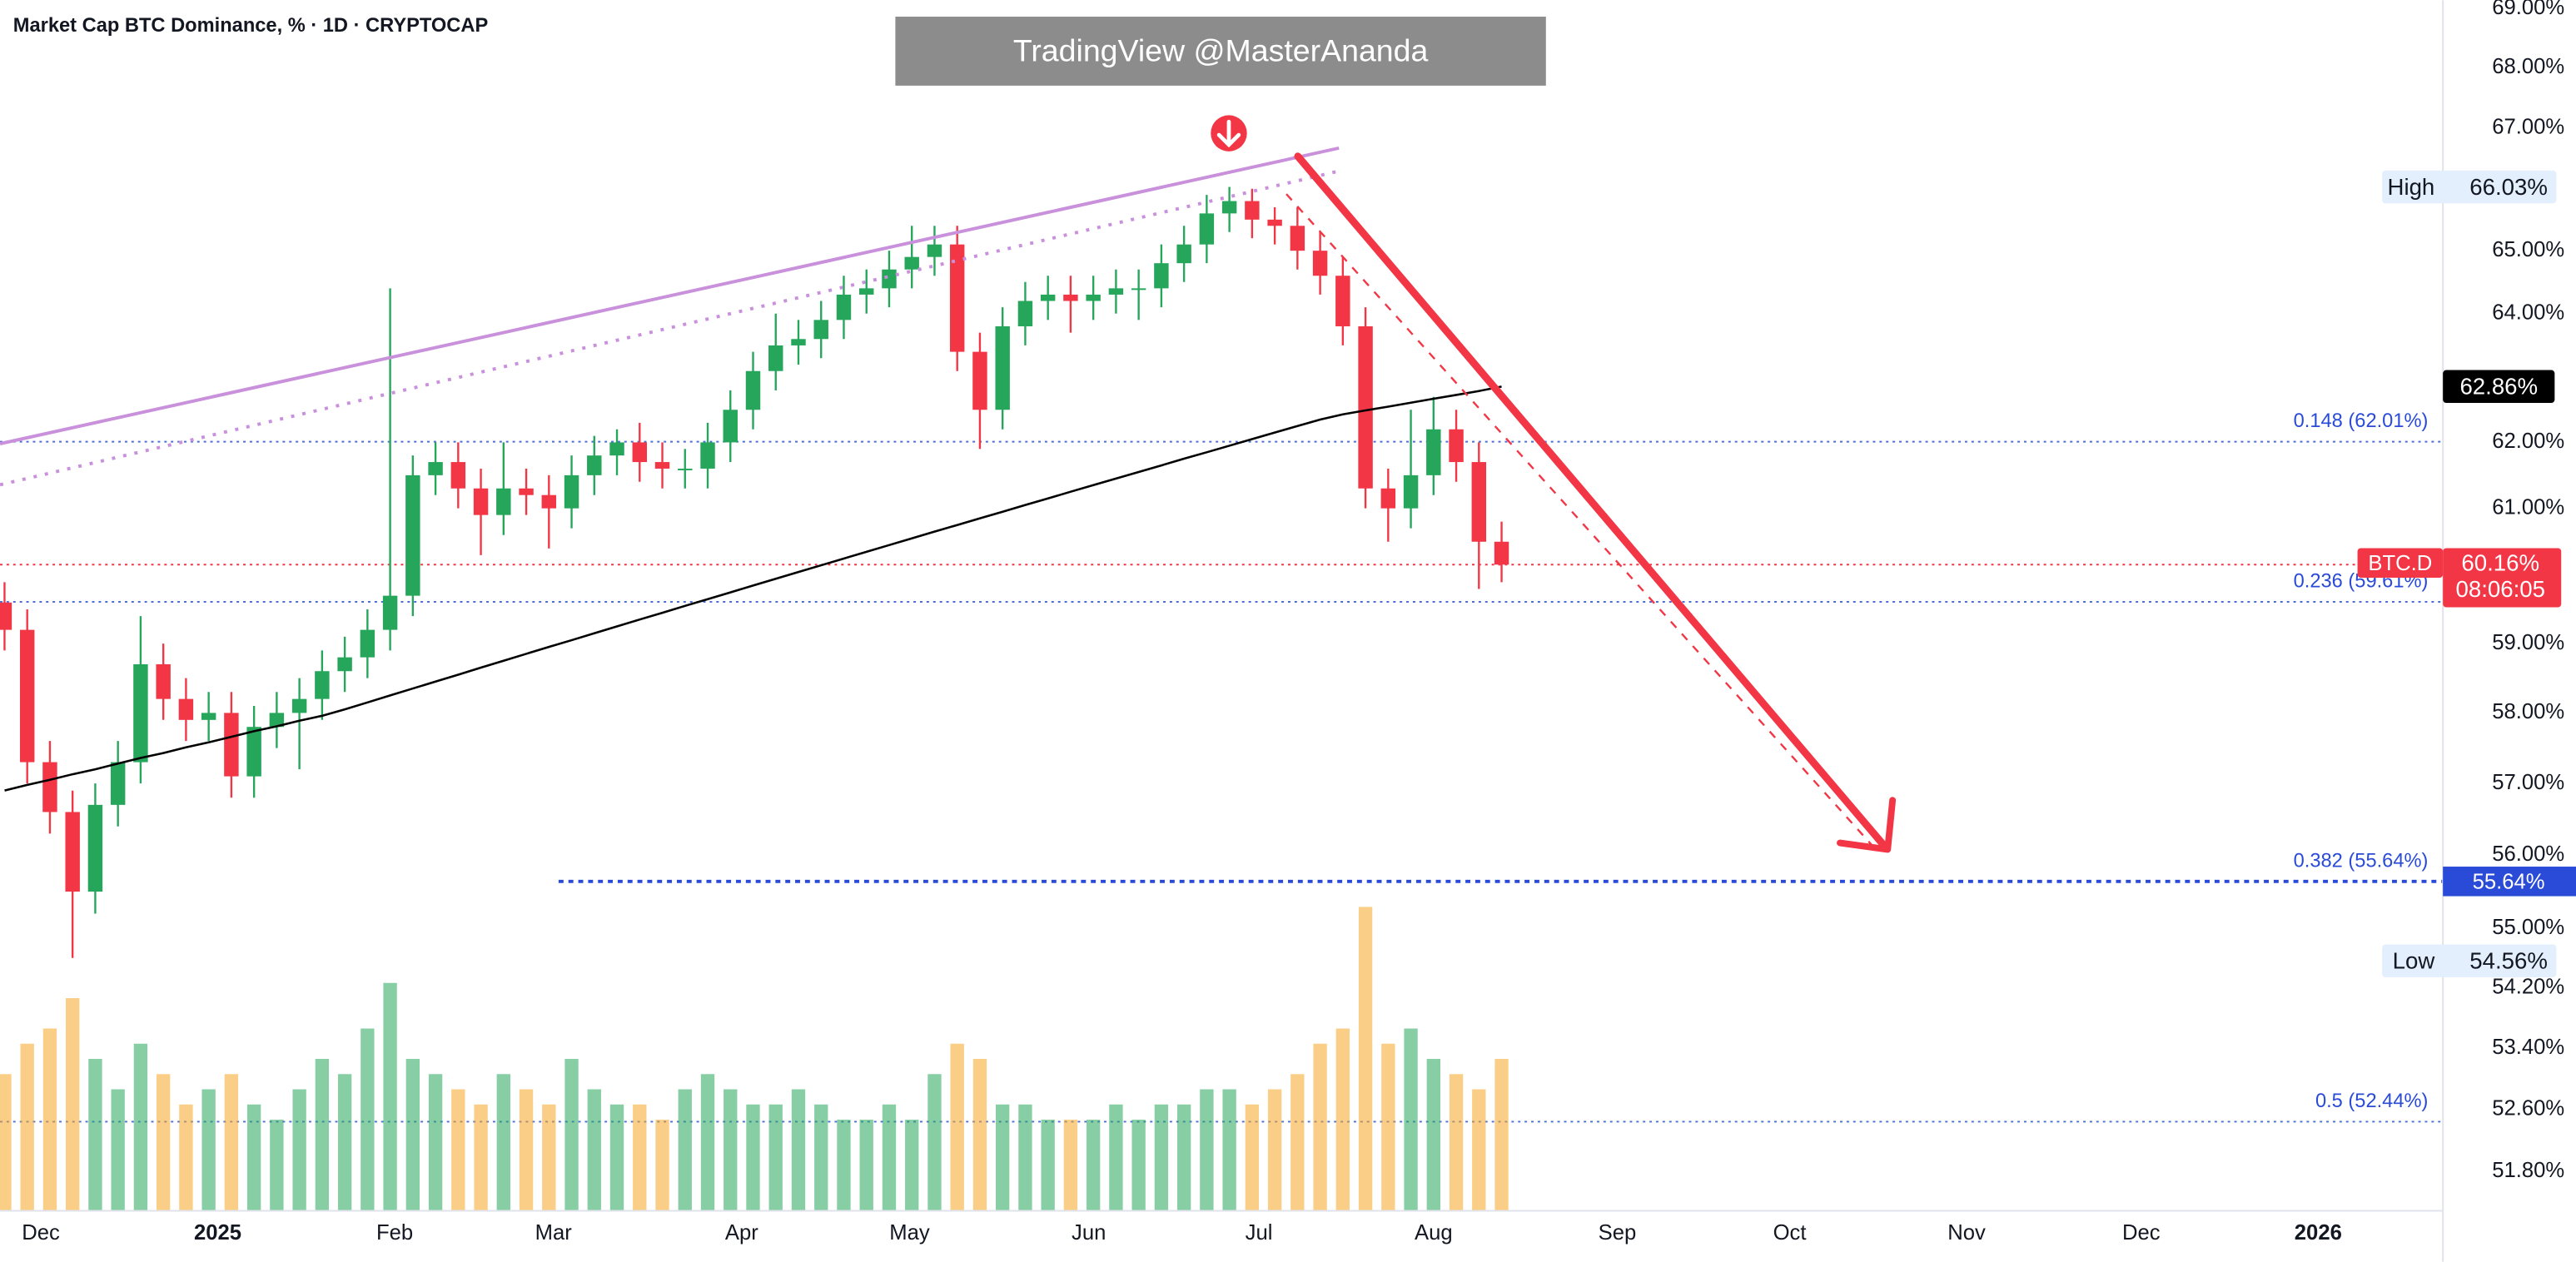 This screenshot has height=1262, width=2576. Describe the element at coordinates (2502, 578) in the screenshot. I see `last-price-box` at that location.